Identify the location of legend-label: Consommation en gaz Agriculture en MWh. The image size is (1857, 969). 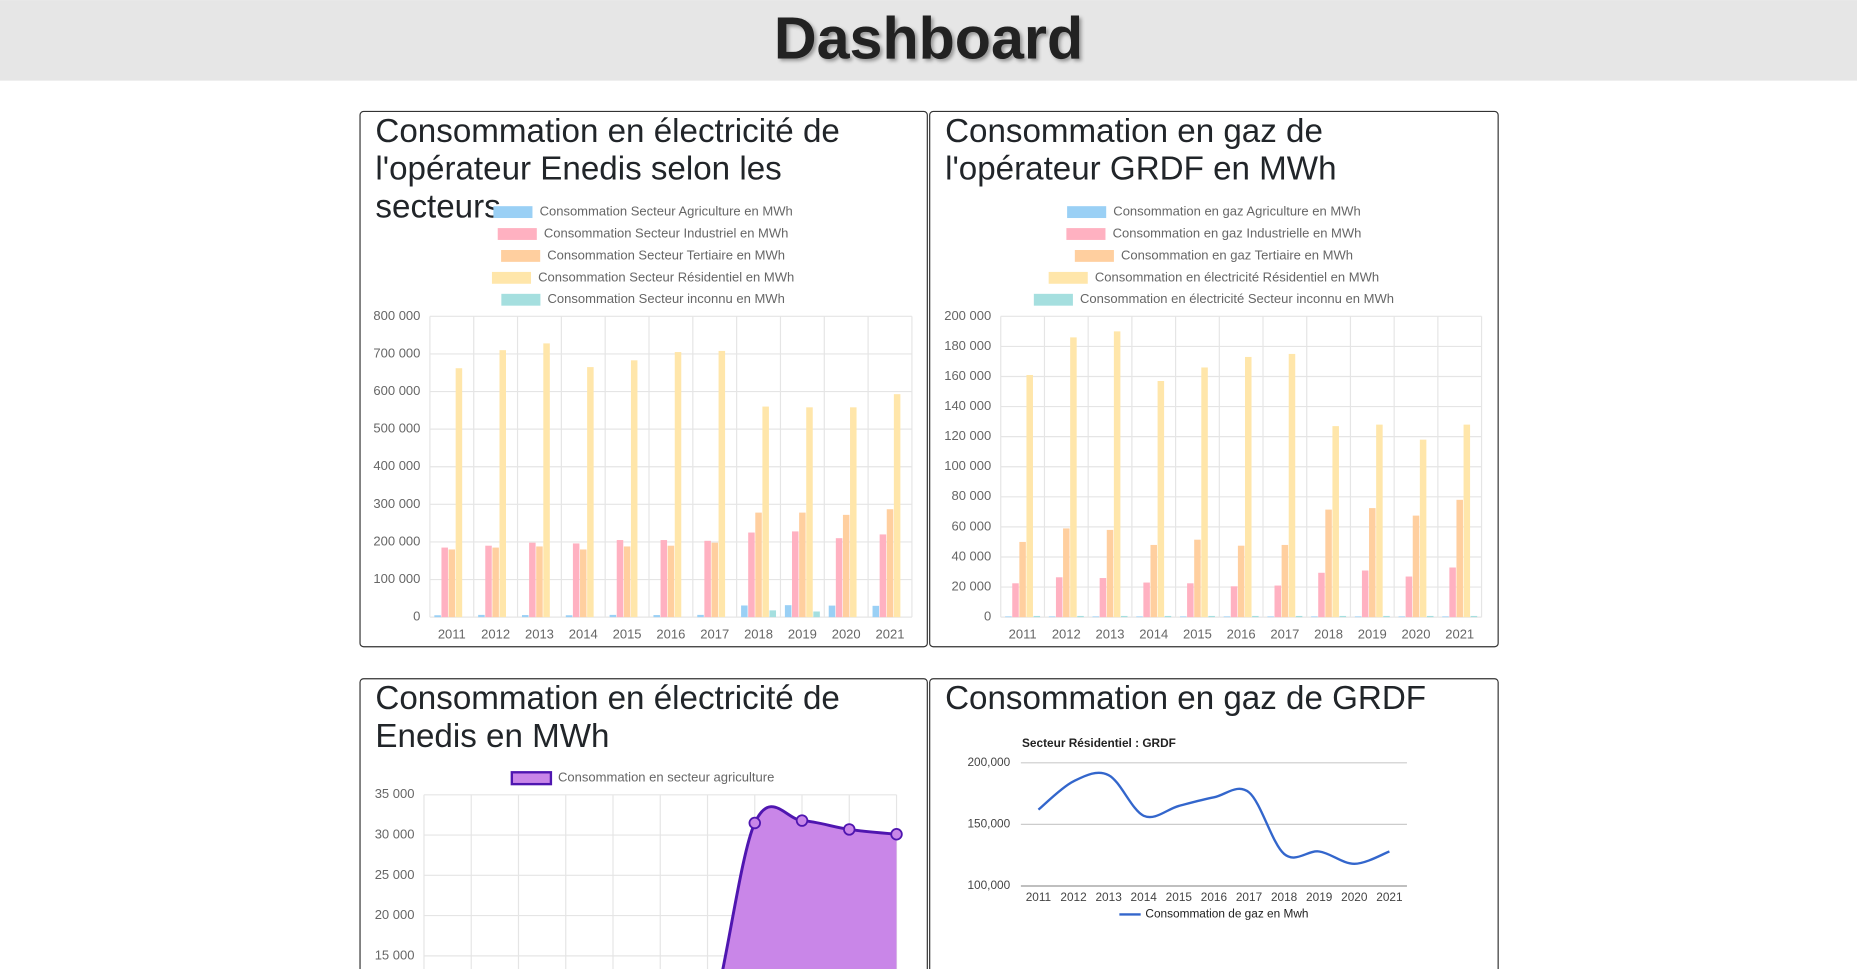
(1236, 211).